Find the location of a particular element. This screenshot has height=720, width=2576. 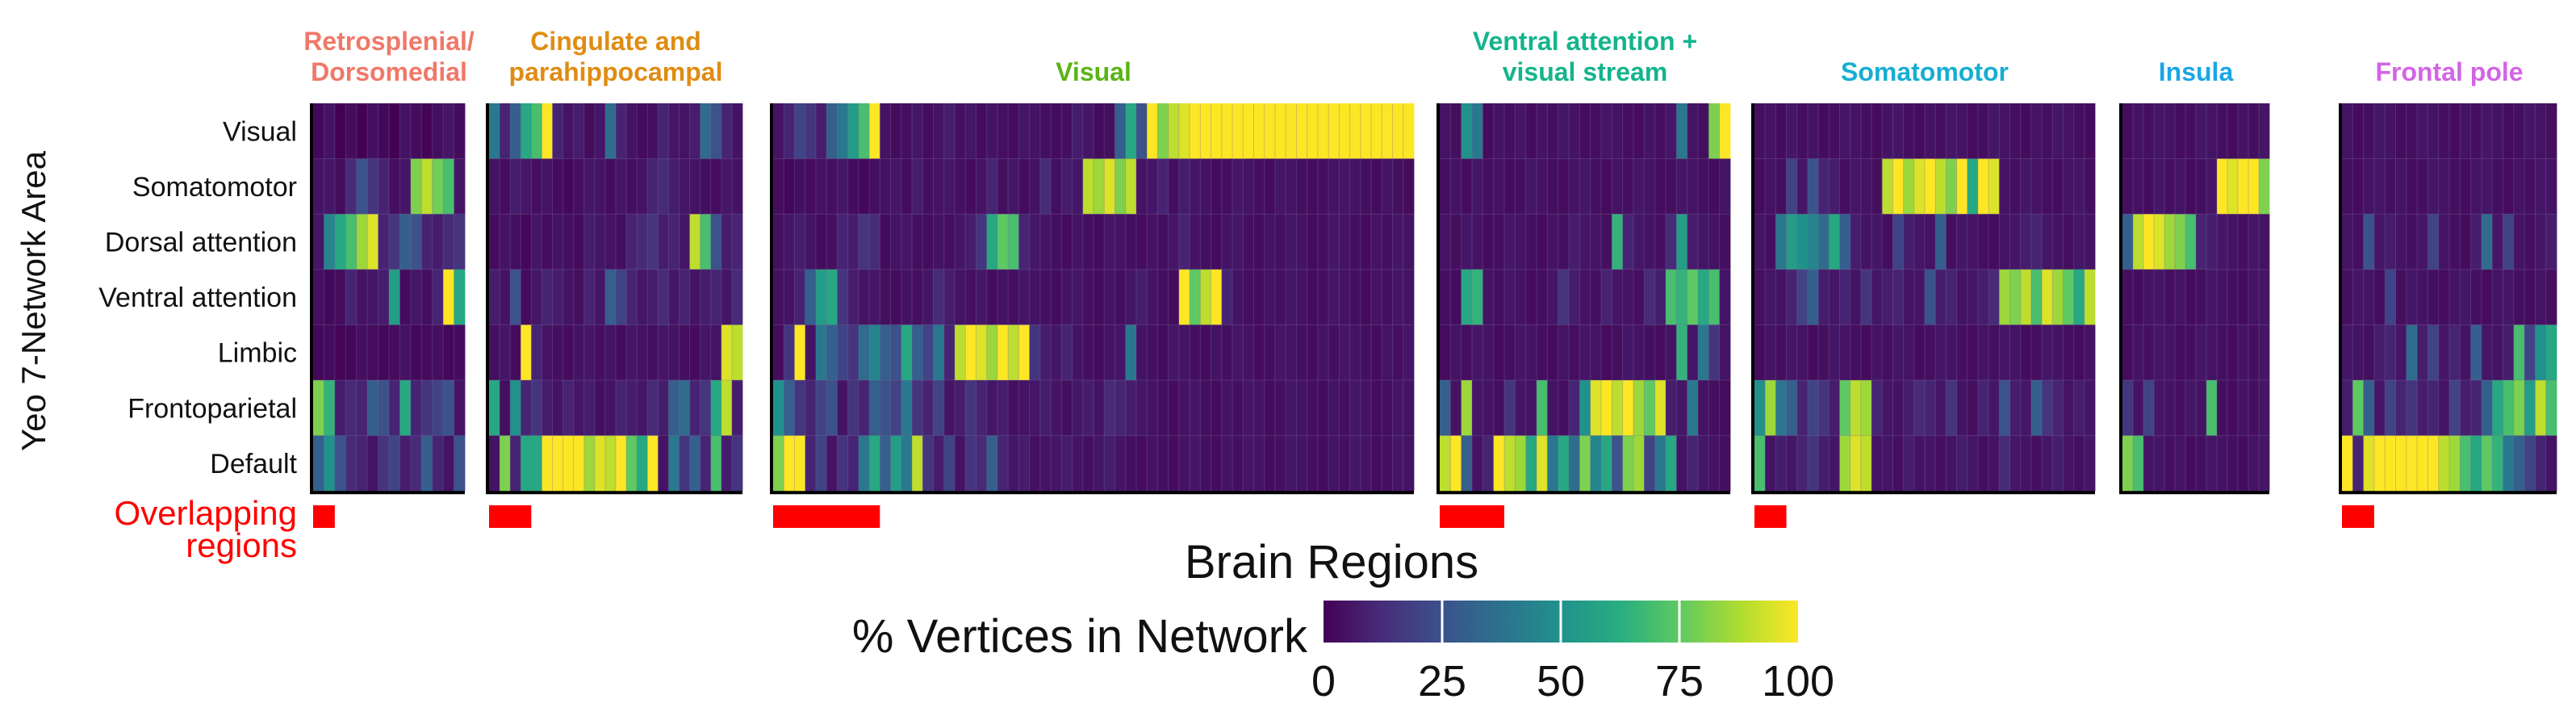

panel-somatomotor: Somatomotor is located at coordinates (1923, 292).